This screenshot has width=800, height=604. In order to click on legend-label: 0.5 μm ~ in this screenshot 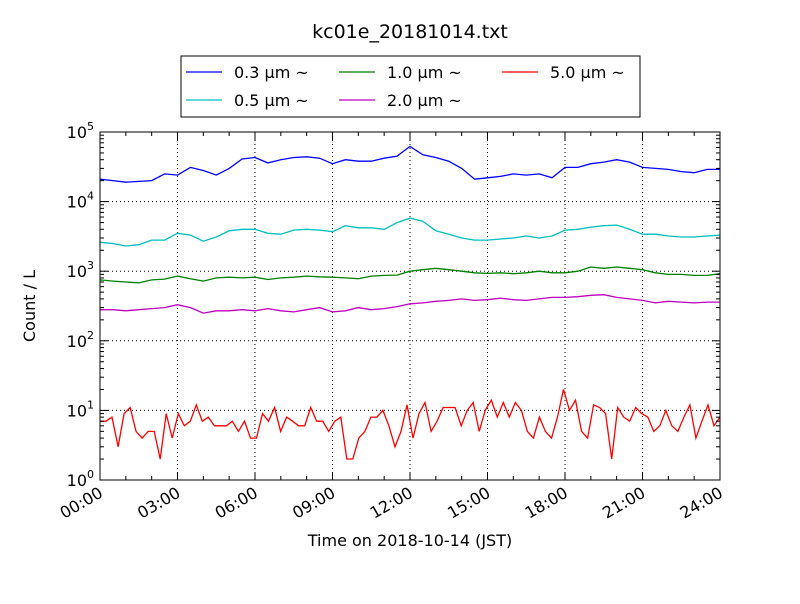, I will do `click(271, 100)`.